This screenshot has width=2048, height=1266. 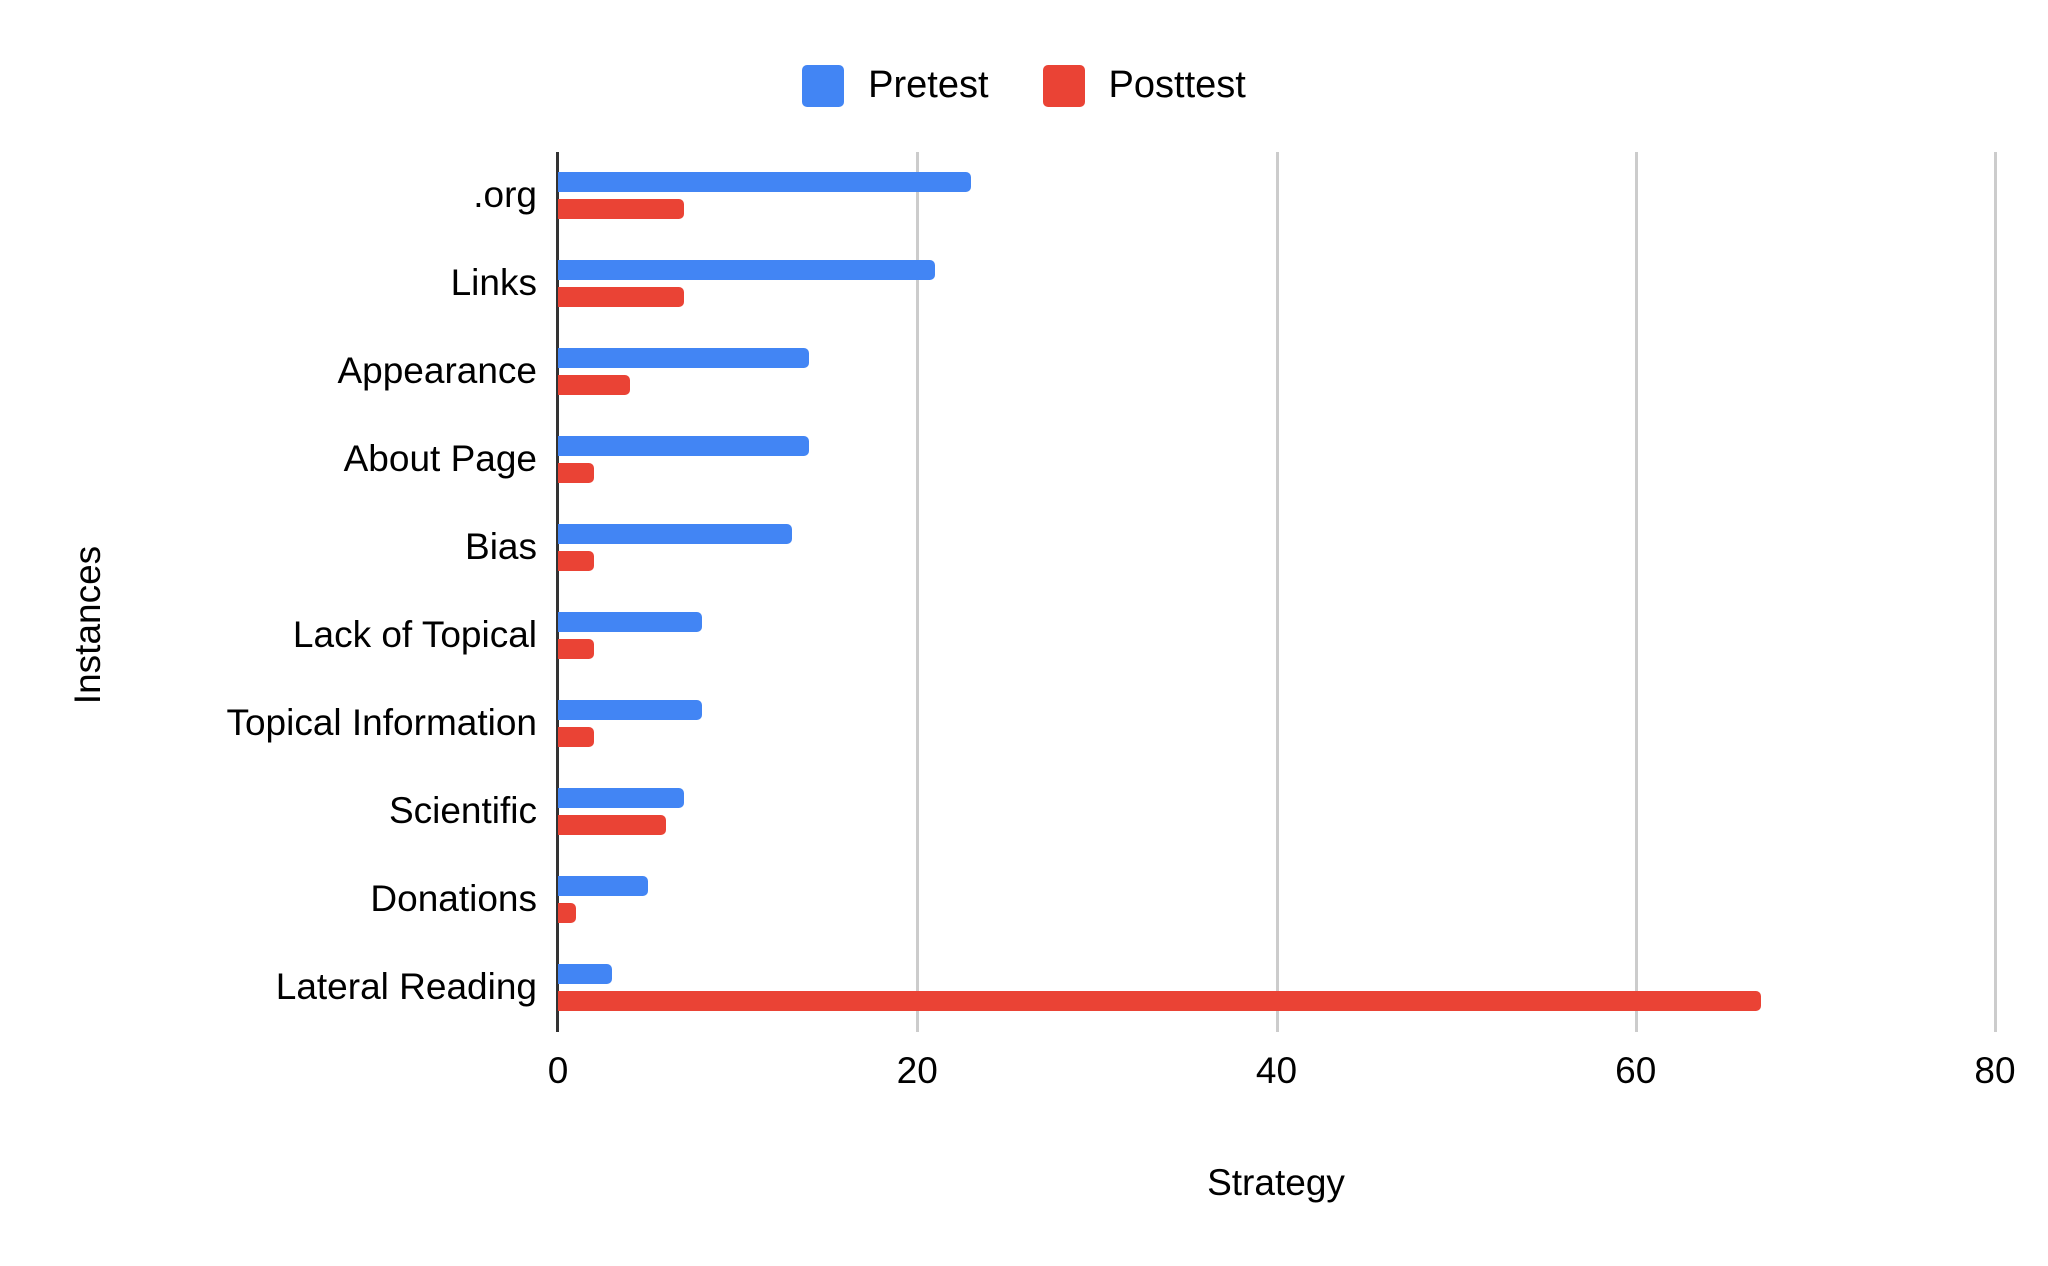 What do you see at coordinates (437, 370) in the screenshot?
I see `category-label: Appearance` at bounding box center [437, 370].